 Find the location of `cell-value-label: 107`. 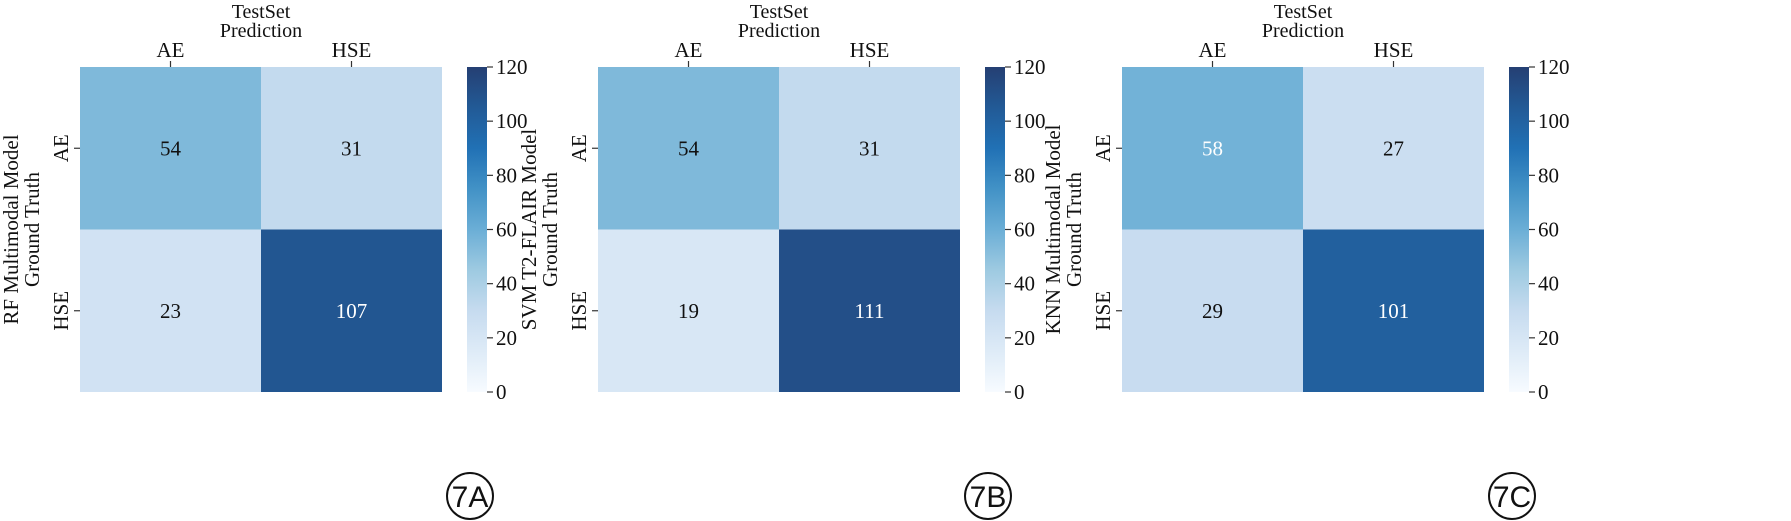

cell-value-label: 107 is located at coordinates (352, 311).